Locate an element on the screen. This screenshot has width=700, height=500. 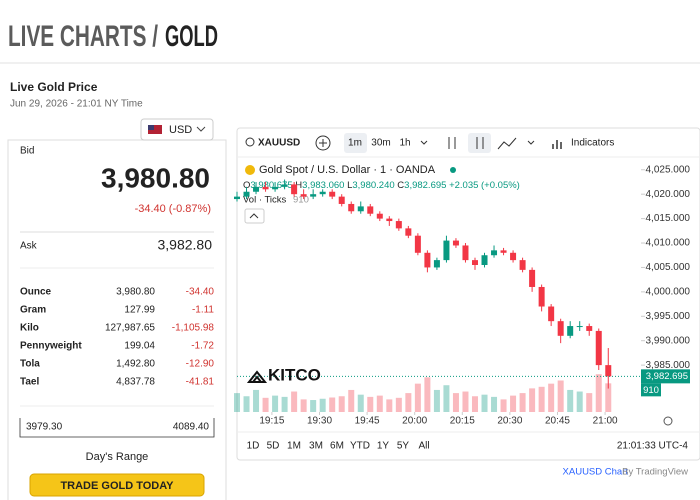
add-symbol is located at coordinates (323, 143).